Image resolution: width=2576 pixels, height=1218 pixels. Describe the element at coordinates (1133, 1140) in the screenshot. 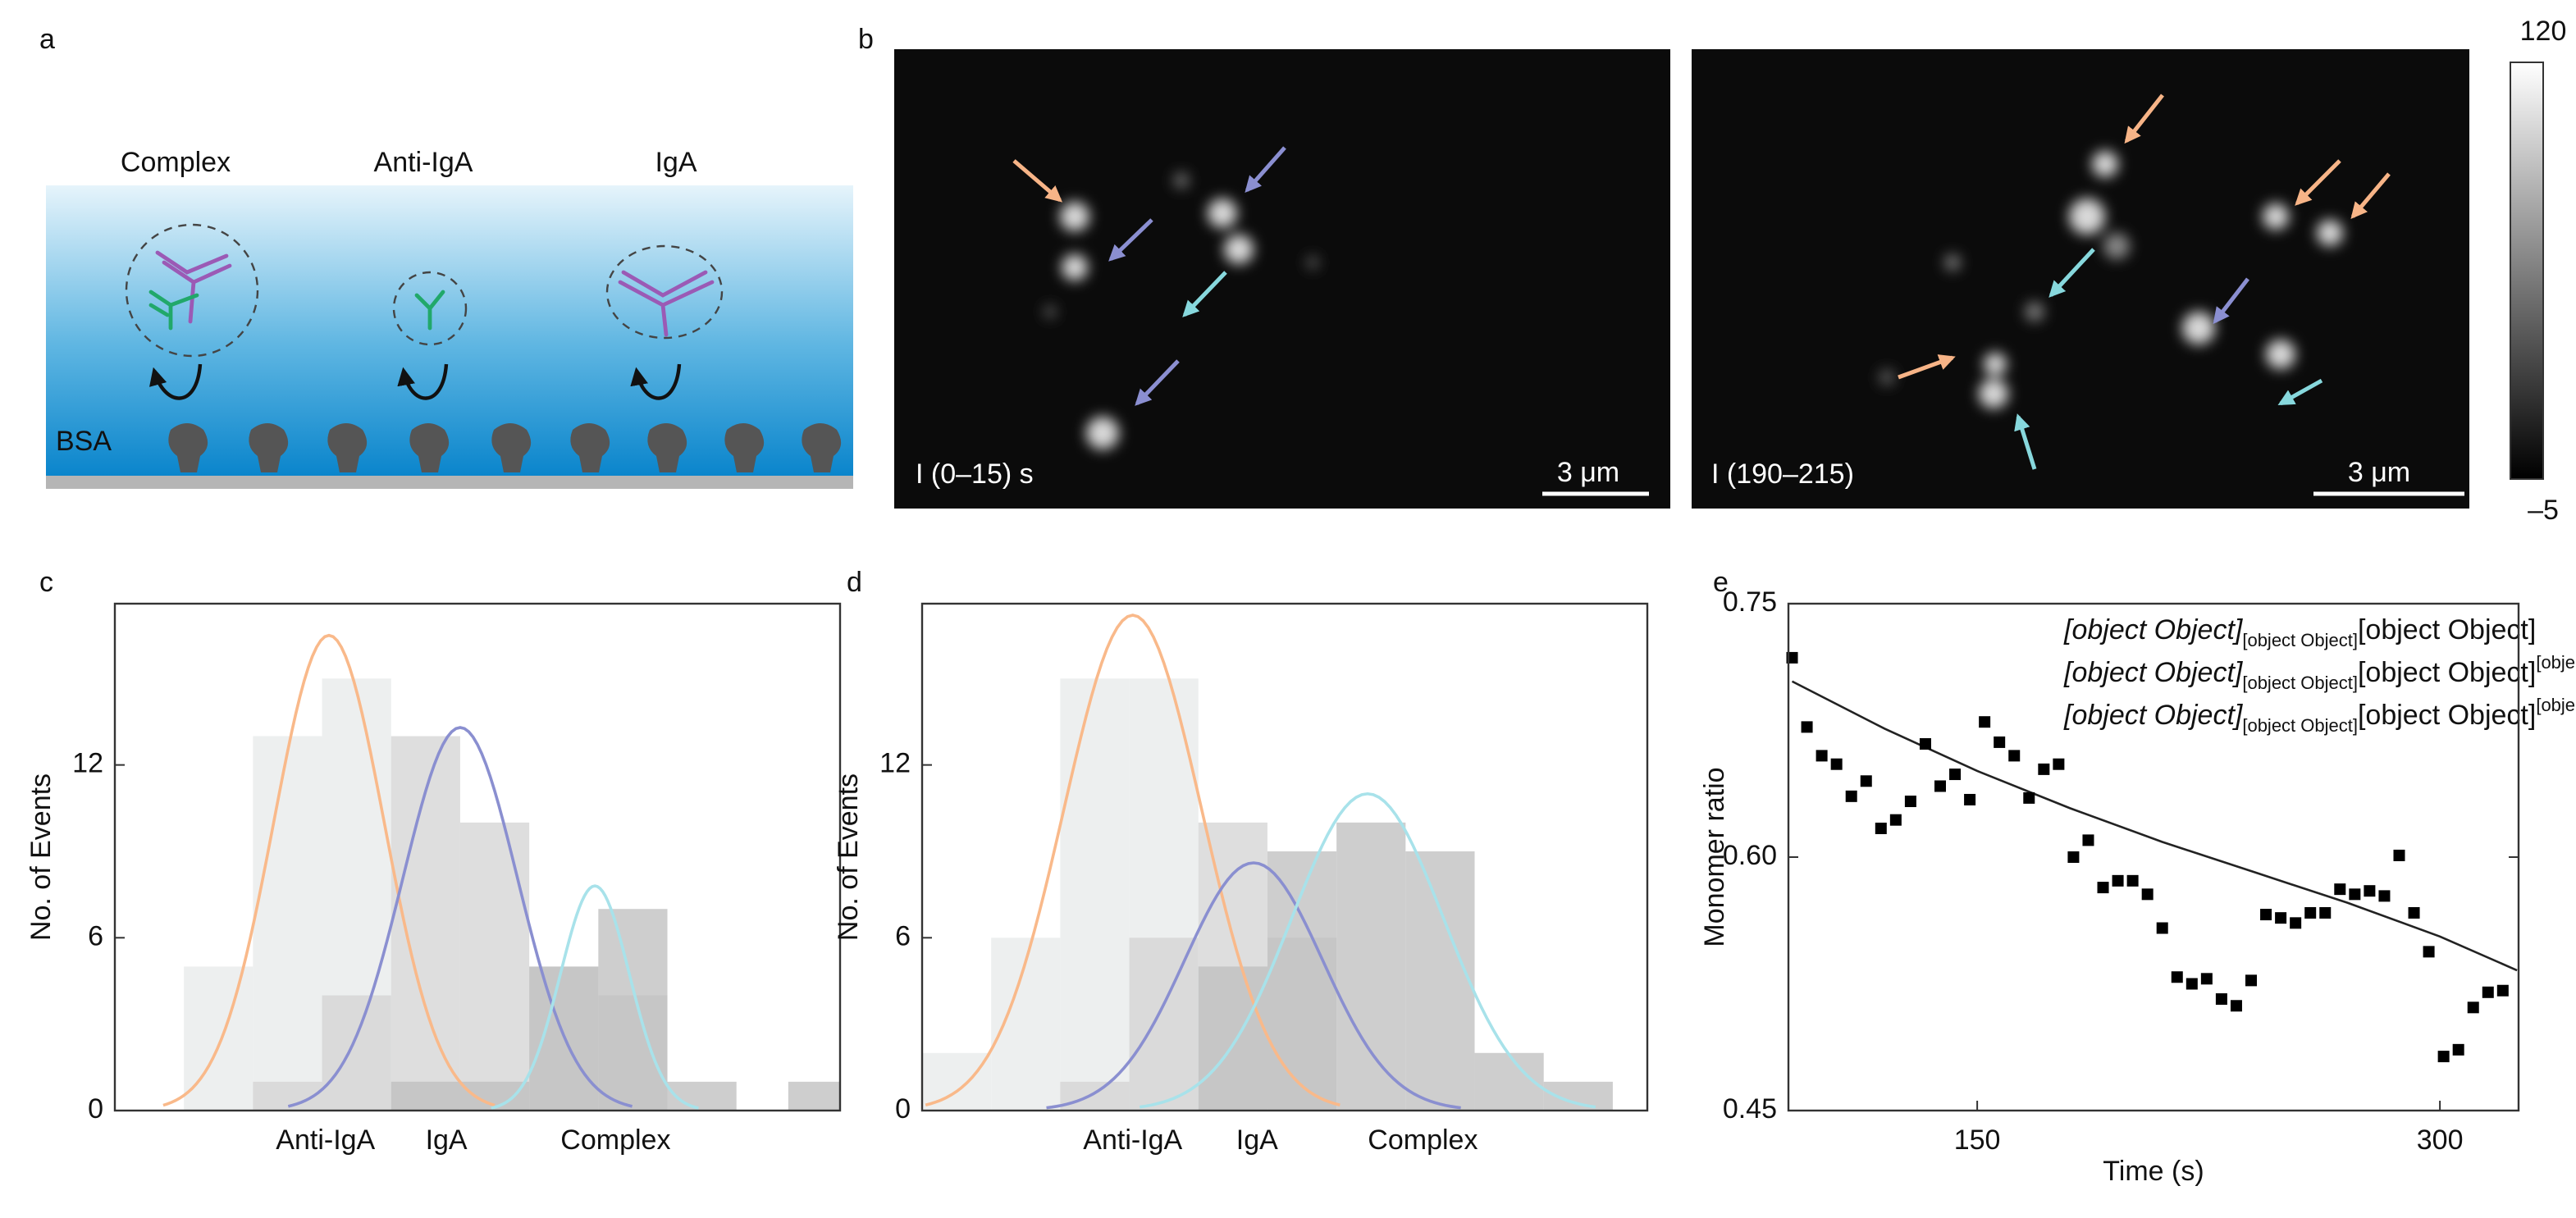

I see `x-tick-label: Anti-IgA` at that location.